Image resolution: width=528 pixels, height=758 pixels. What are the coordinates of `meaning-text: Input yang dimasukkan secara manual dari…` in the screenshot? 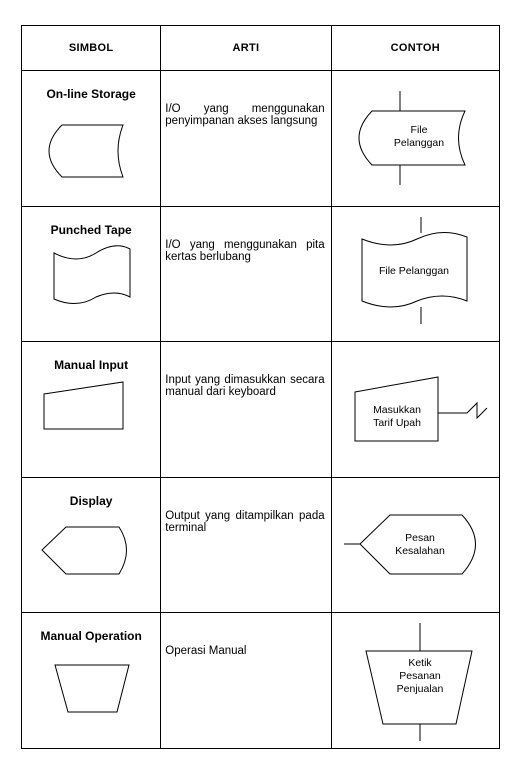 It's located at (245, 386).